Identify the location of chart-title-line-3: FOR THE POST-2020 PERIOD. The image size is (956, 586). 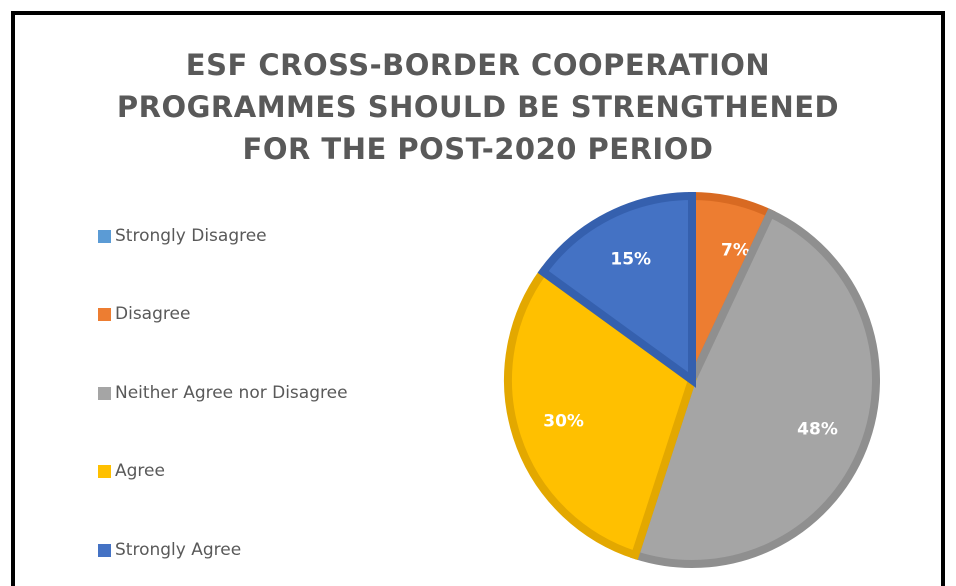
(478, 149).